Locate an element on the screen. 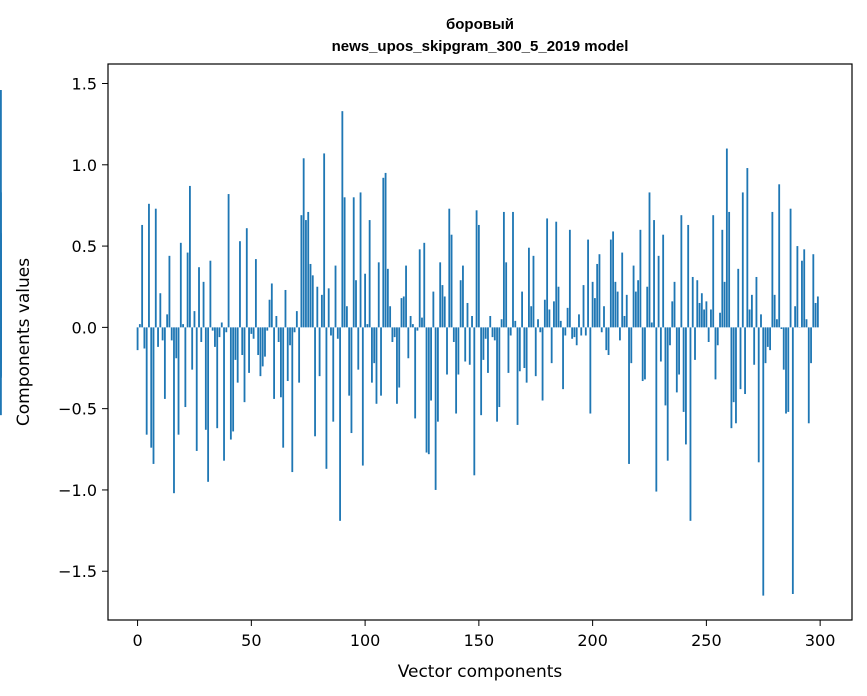  x-axis-label: Vector components is located at coordinates (480, 672).